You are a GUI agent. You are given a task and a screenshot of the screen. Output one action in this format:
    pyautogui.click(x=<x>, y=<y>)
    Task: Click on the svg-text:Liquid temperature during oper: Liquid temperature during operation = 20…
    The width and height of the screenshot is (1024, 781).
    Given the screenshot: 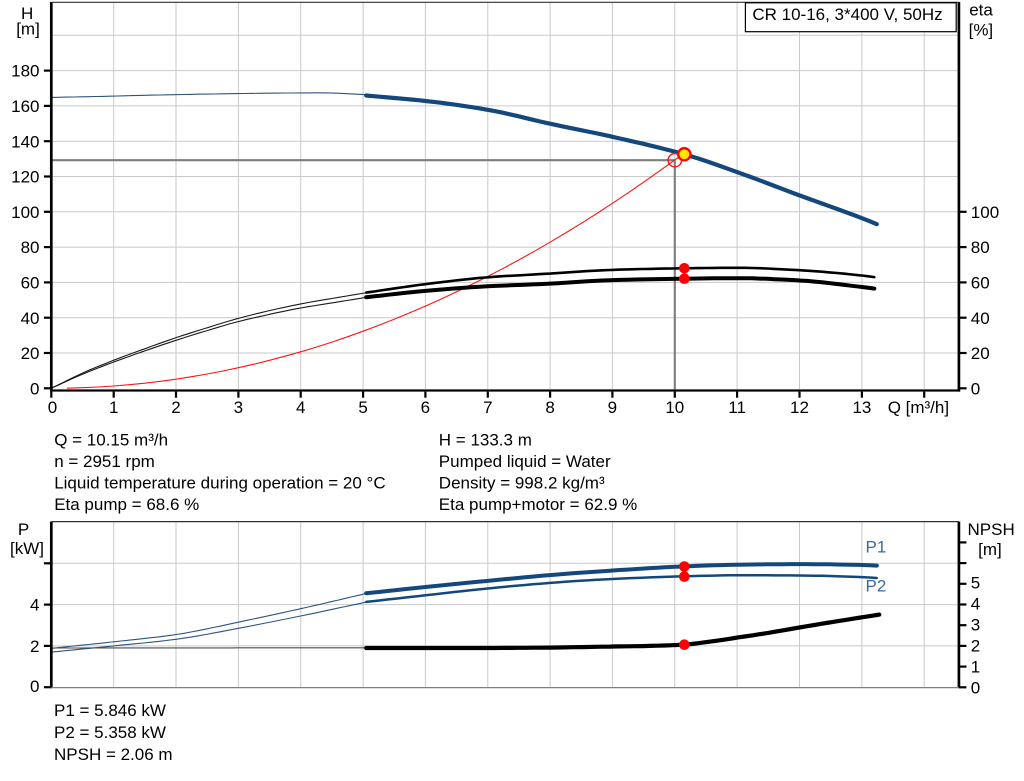 What is the action you would take?
    pyautogui.click(x=219, y=483)
    